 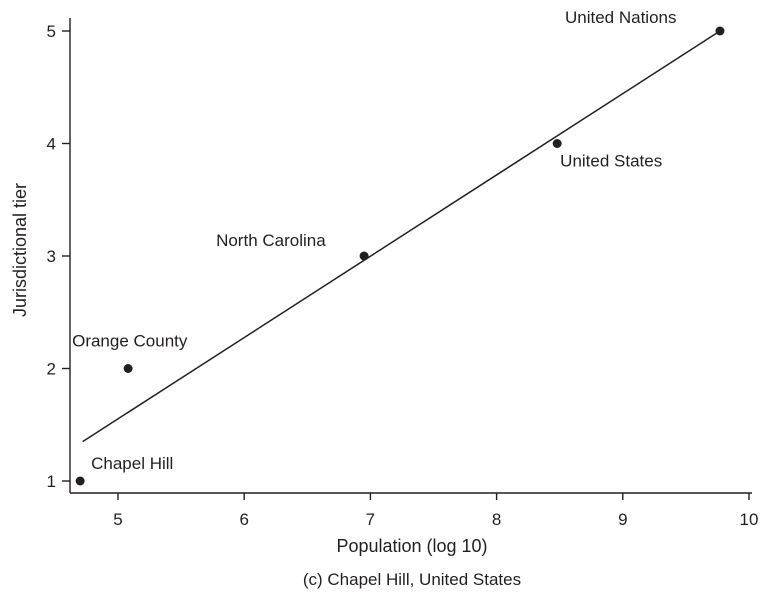 I want to click on x-axis-title: Population (log 10), so click(x=411, y=546).